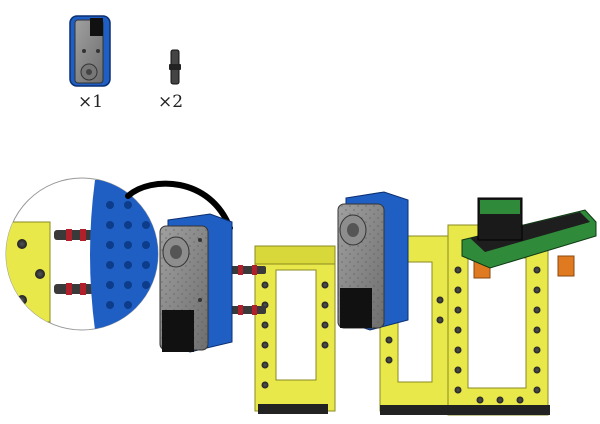 This screenshot has width=600, height=424. What do you see at coordinates (295, 329) in the screenshot?
I see `yellow-frame-left` at bounding box center [295, 329].